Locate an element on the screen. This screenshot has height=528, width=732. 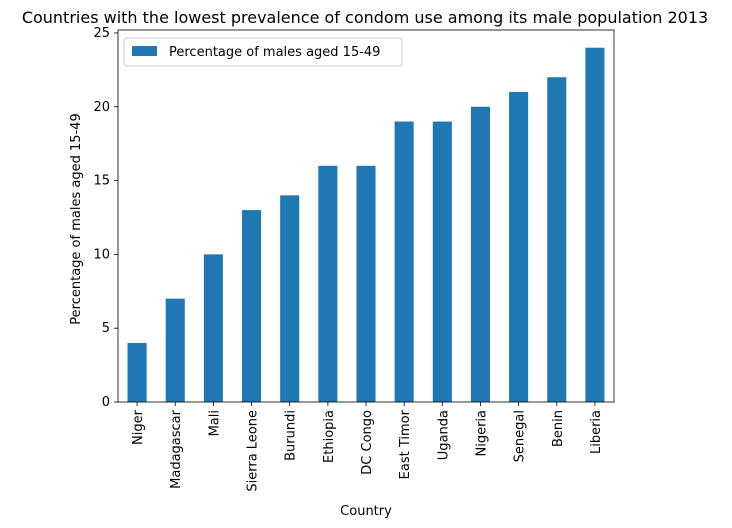
x-tick-label: Mali is located at coordinates (214, 423).